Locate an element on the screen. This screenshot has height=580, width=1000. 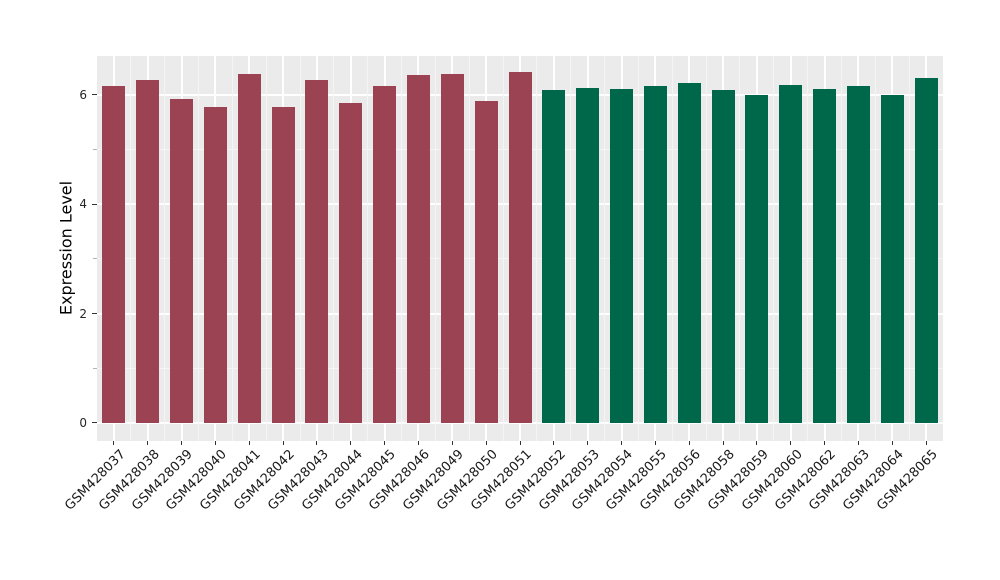
bar-GSM428050 is located at coordinates (486, 261).